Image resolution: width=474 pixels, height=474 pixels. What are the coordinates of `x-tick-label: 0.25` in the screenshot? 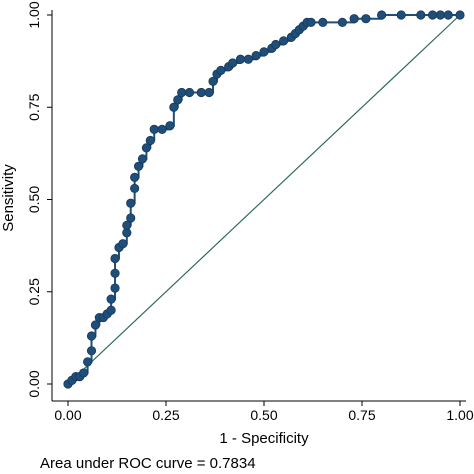 It's located at (165, 415).